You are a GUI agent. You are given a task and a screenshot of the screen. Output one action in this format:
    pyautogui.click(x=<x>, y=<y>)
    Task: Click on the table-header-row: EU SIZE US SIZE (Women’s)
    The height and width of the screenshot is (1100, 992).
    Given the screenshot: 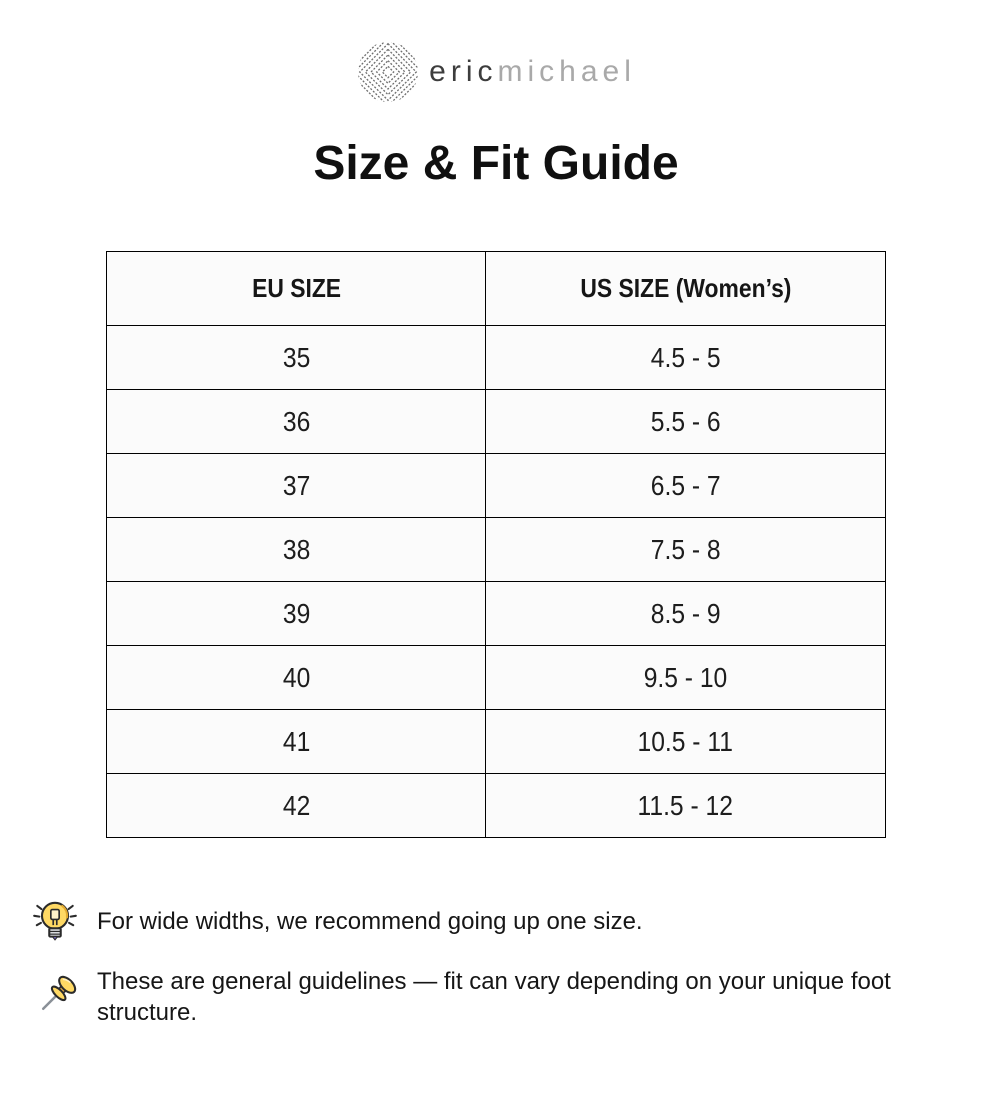 What is the action you would take?
    pyautogui.click(x=495, y=289)
    